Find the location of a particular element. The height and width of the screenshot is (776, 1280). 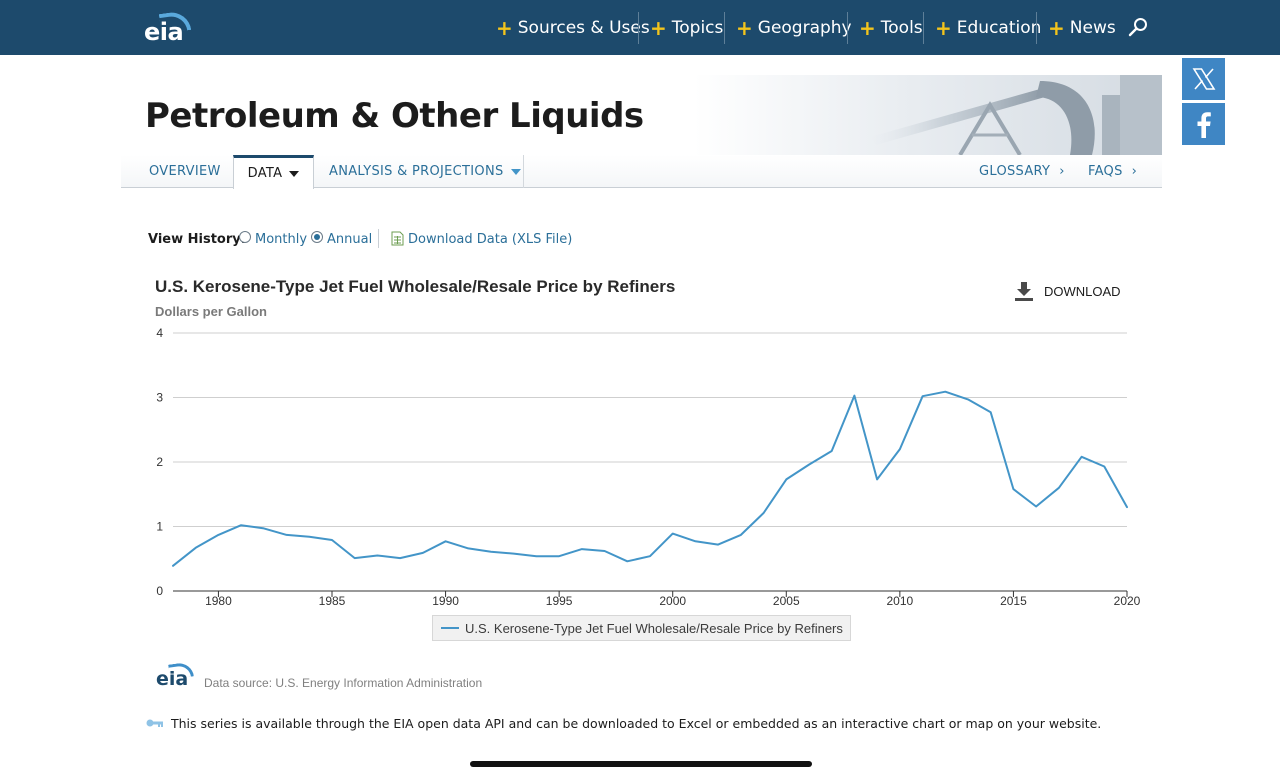

download-icon is located at coordinates (1024, 291).